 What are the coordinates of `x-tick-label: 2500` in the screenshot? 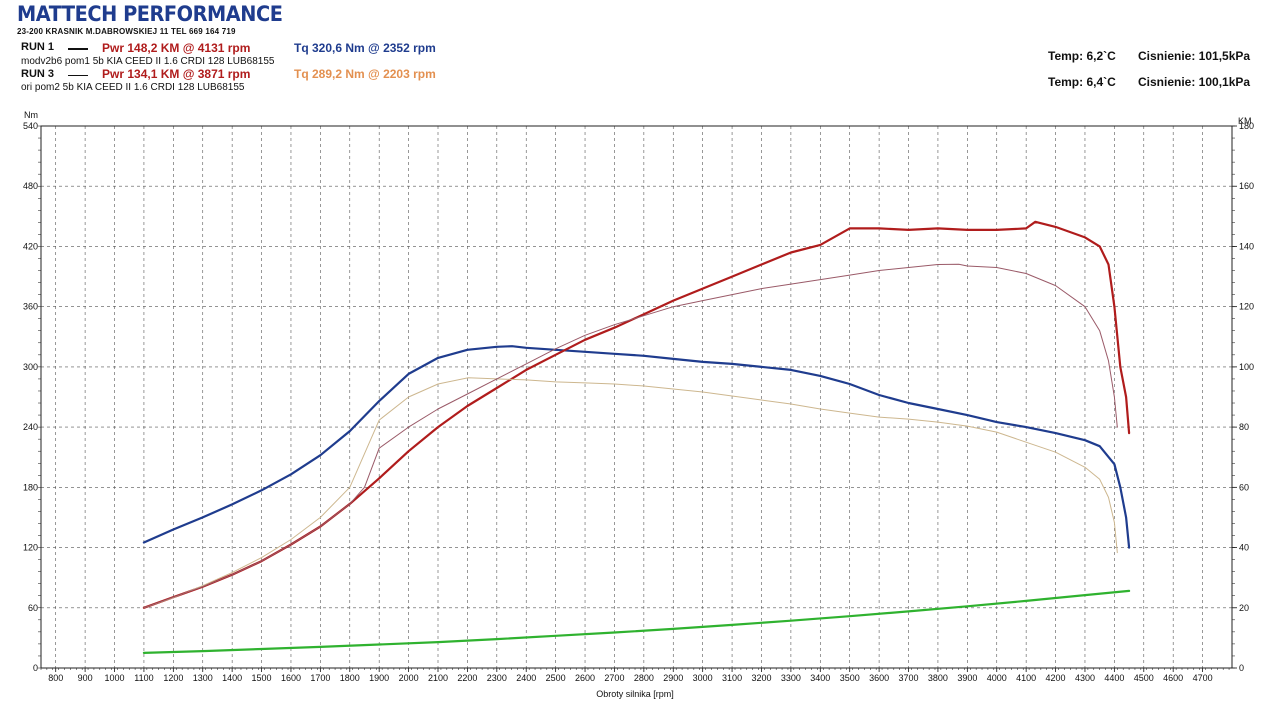 It's located at (556, 678).